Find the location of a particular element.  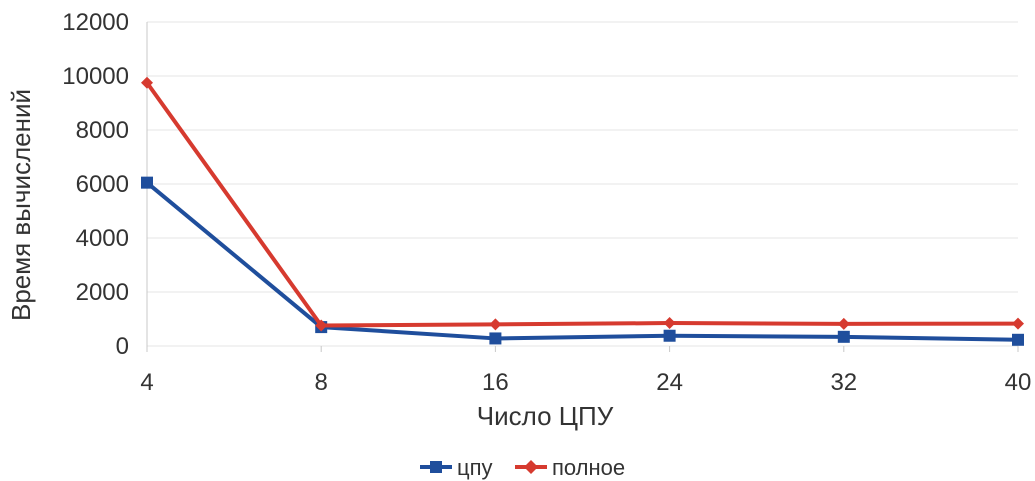

y-tick-label-0: 0 is located at coordinates (122, 346).